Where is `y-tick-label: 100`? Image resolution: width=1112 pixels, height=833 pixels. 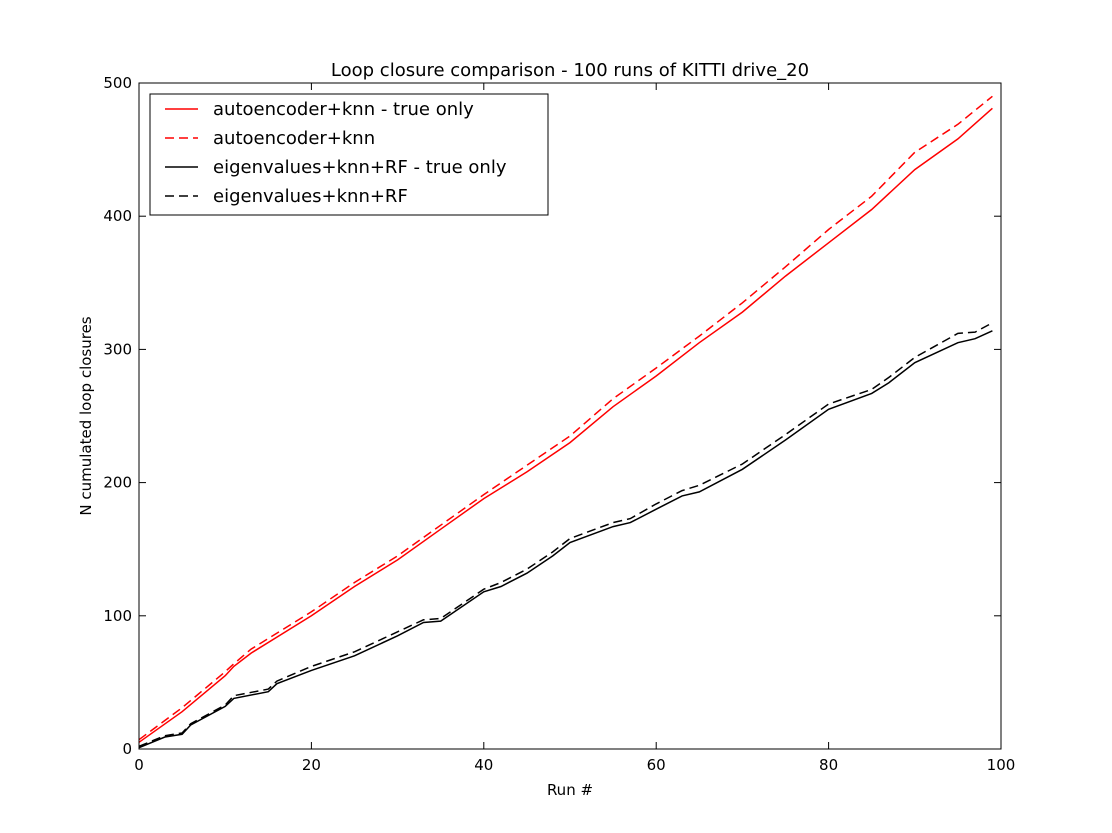
y-tick-label: 100 is located at coordinates (117, 616).